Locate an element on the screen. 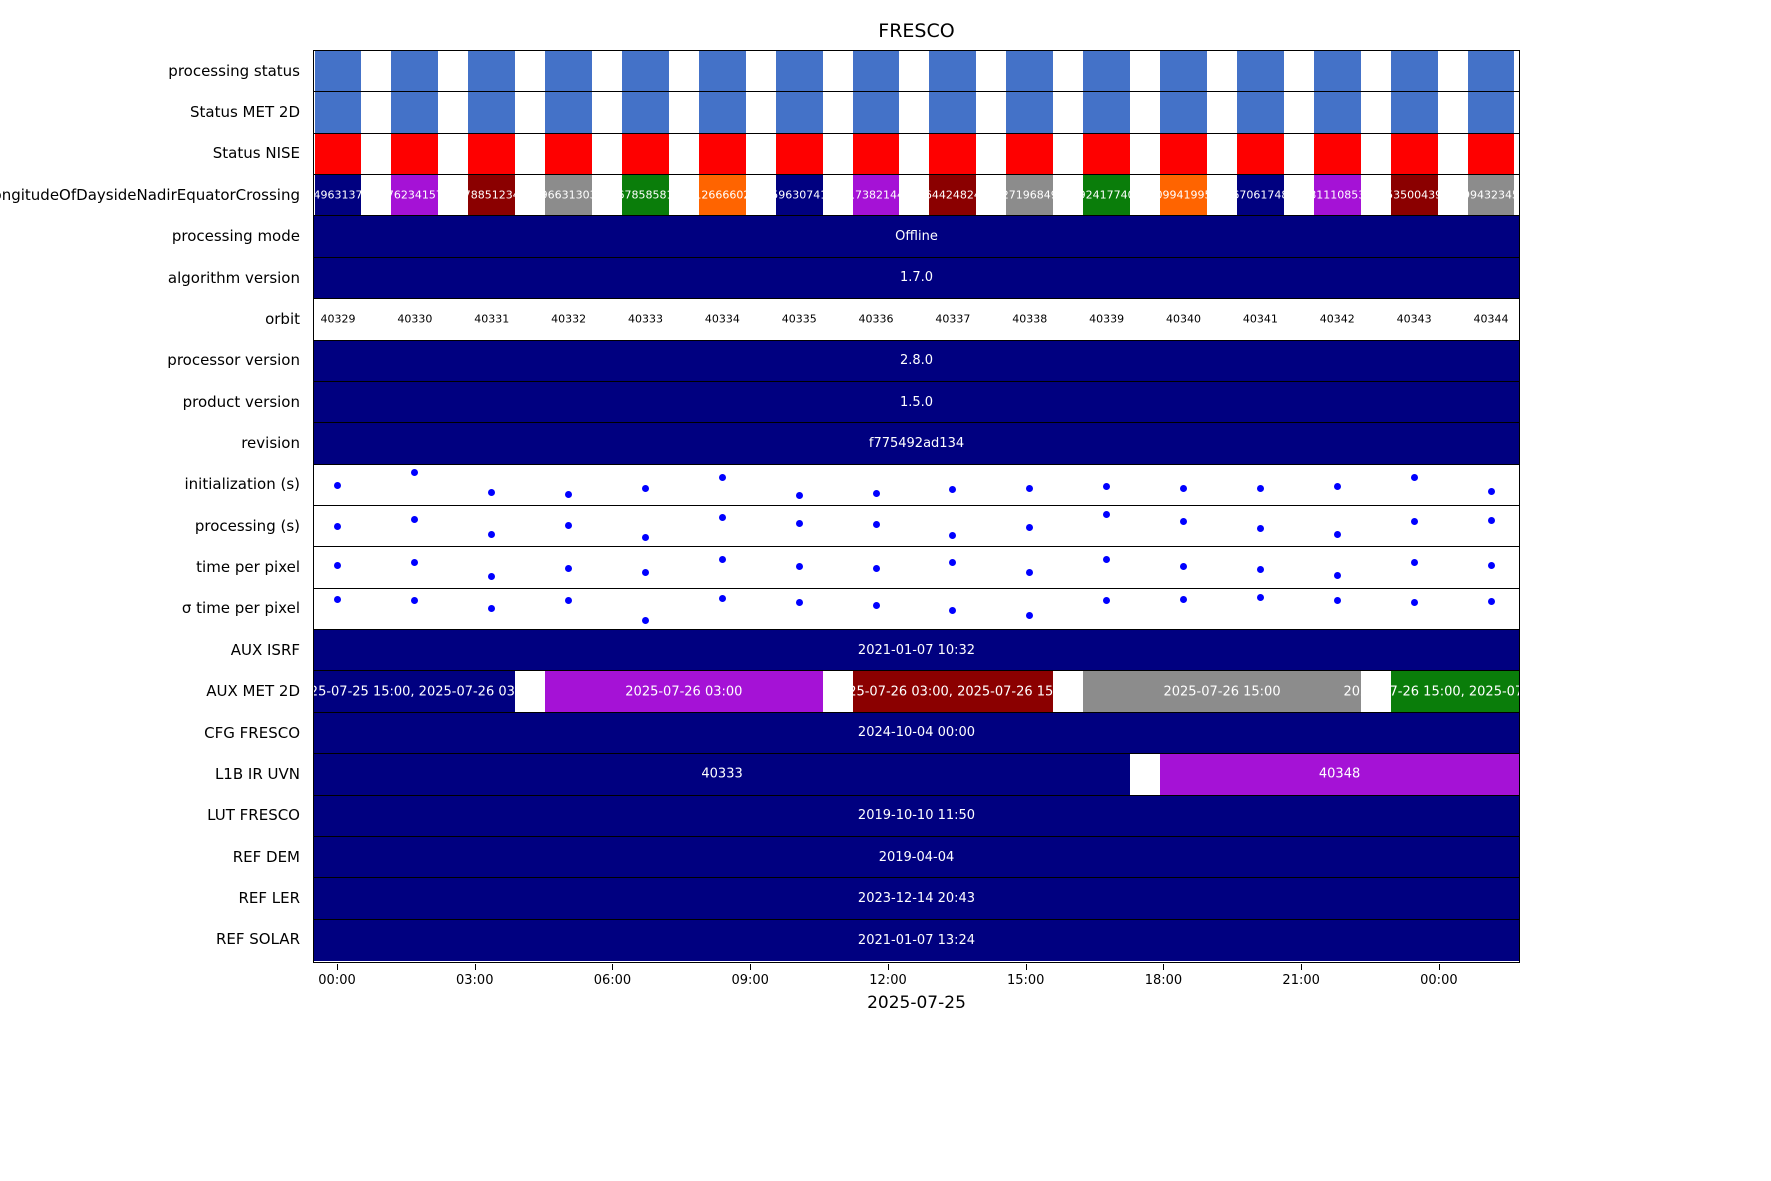 This screenshot has height=1181, width=1771. x-tick-label: 03:00 is located at coordinates (475, 980).